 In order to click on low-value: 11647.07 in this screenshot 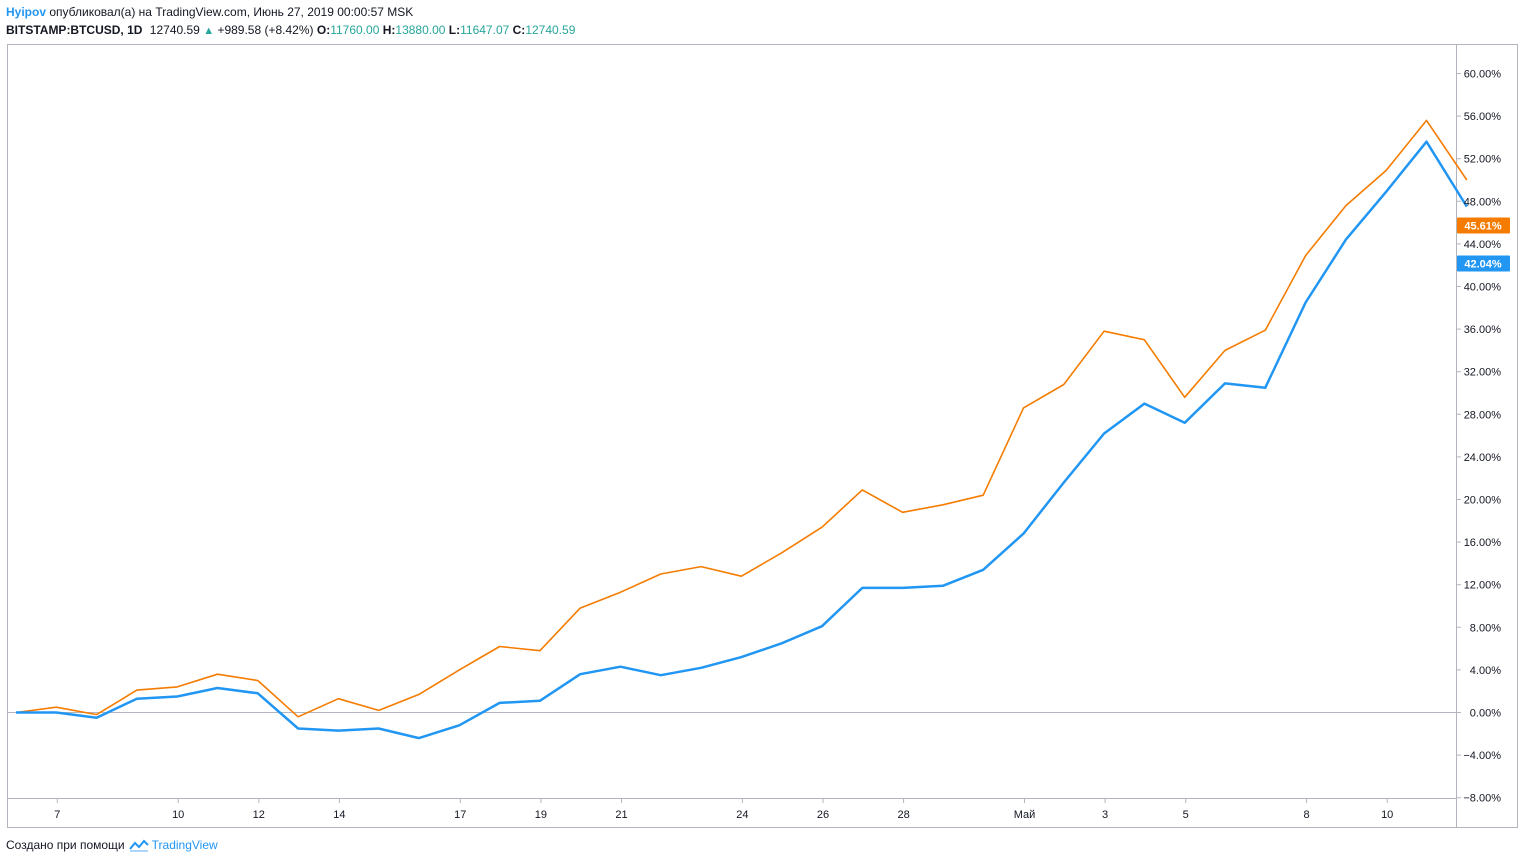, I will do `click(485, 30)`.